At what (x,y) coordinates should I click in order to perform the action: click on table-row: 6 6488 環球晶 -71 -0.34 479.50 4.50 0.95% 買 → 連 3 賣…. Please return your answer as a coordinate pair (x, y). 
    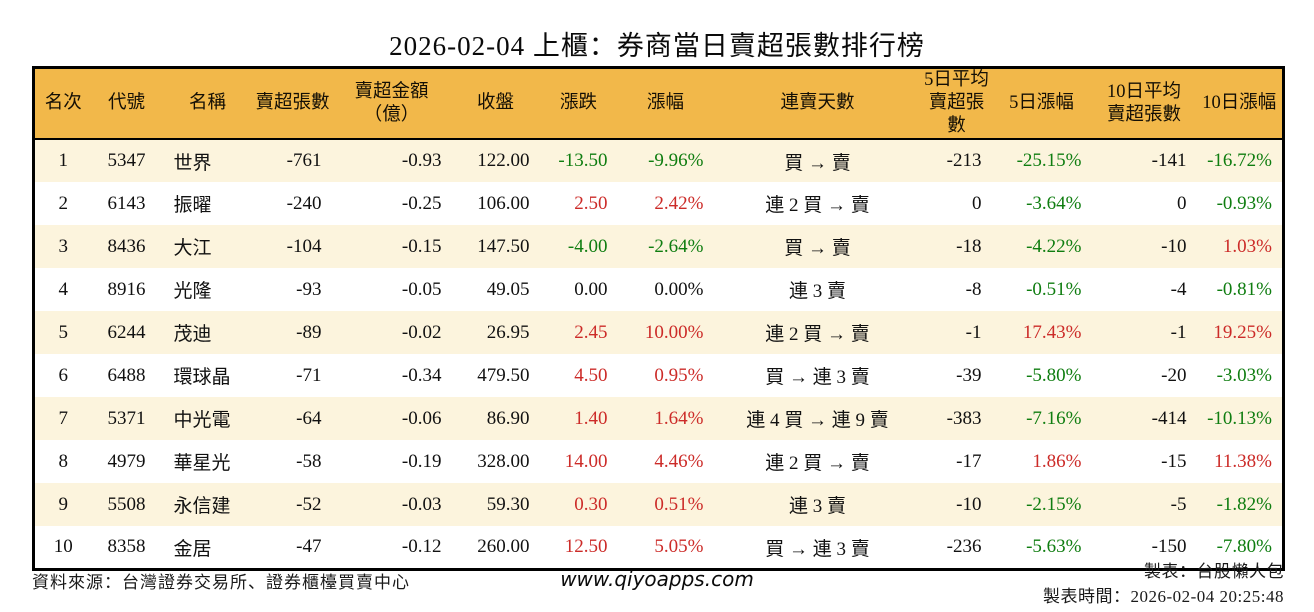
    Looking at the image, I should click on (658, 376).